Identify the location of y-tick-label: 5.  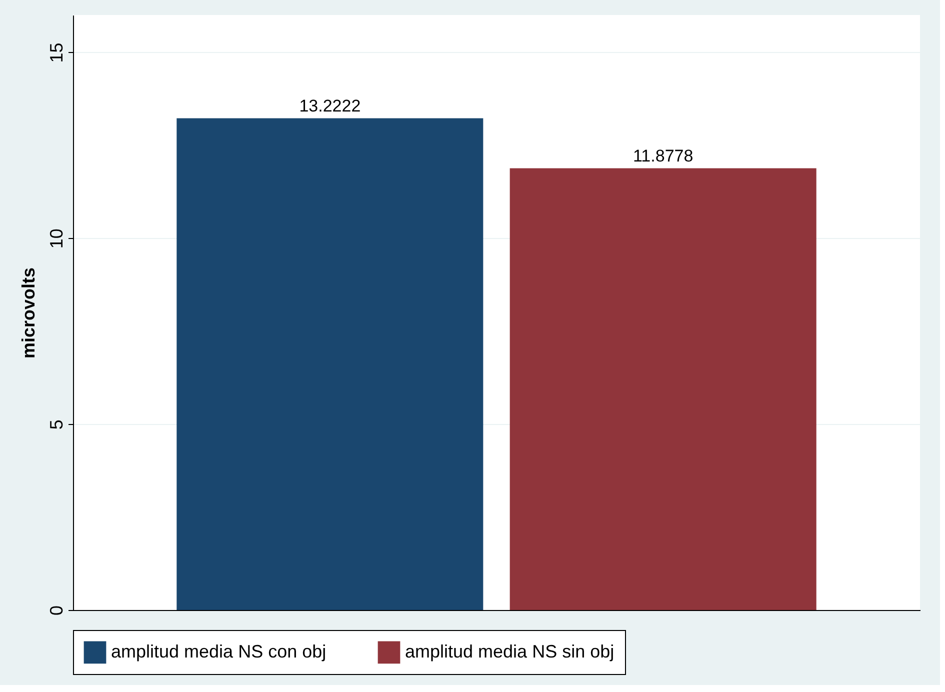
(56, 425).